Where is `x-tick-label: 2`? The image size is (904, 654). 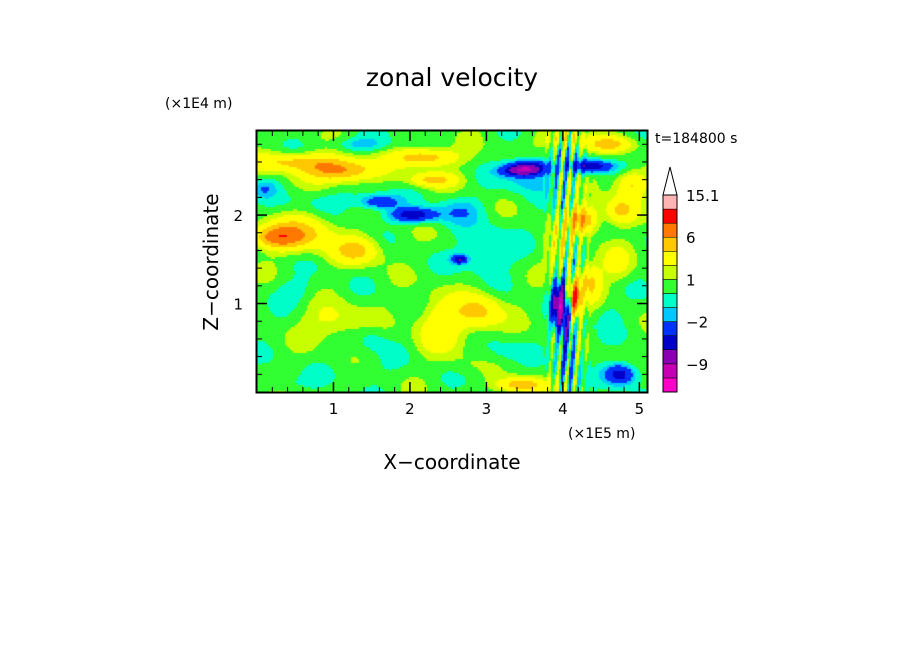
x-tick-label: 2 is located at coordinates (410, 409).